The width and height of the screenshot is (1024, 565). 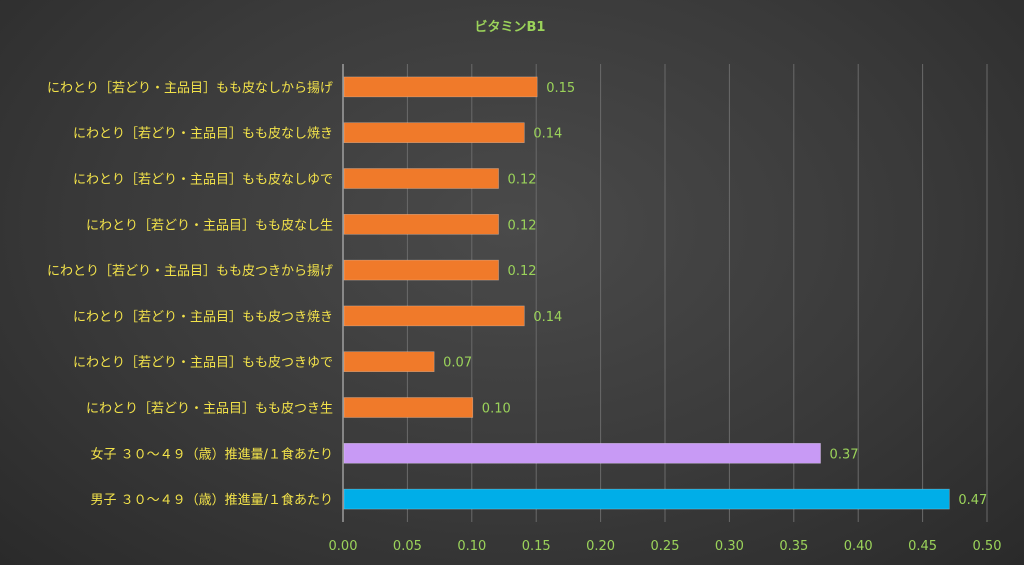 What do you see at coordinates (190, 88) in the screenshot?
I see `category-label: にわとり［若どり・主品目］もも皮なしから揚げ` at bounding box center [190, 88].